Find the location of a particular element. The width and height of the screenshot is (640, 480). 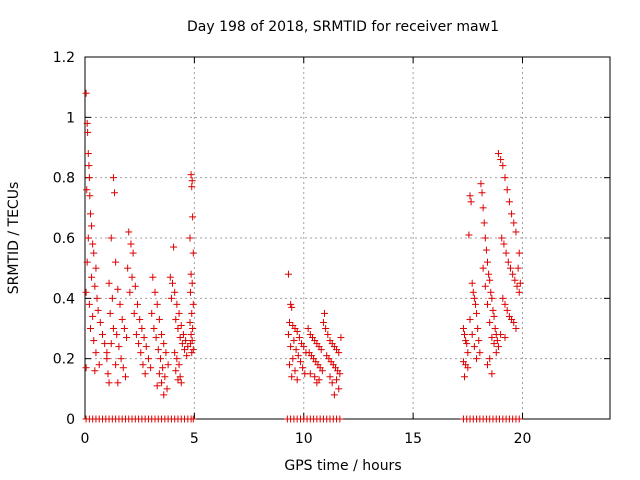

x-tick-label: 20 is located at coordinates (523, 439).